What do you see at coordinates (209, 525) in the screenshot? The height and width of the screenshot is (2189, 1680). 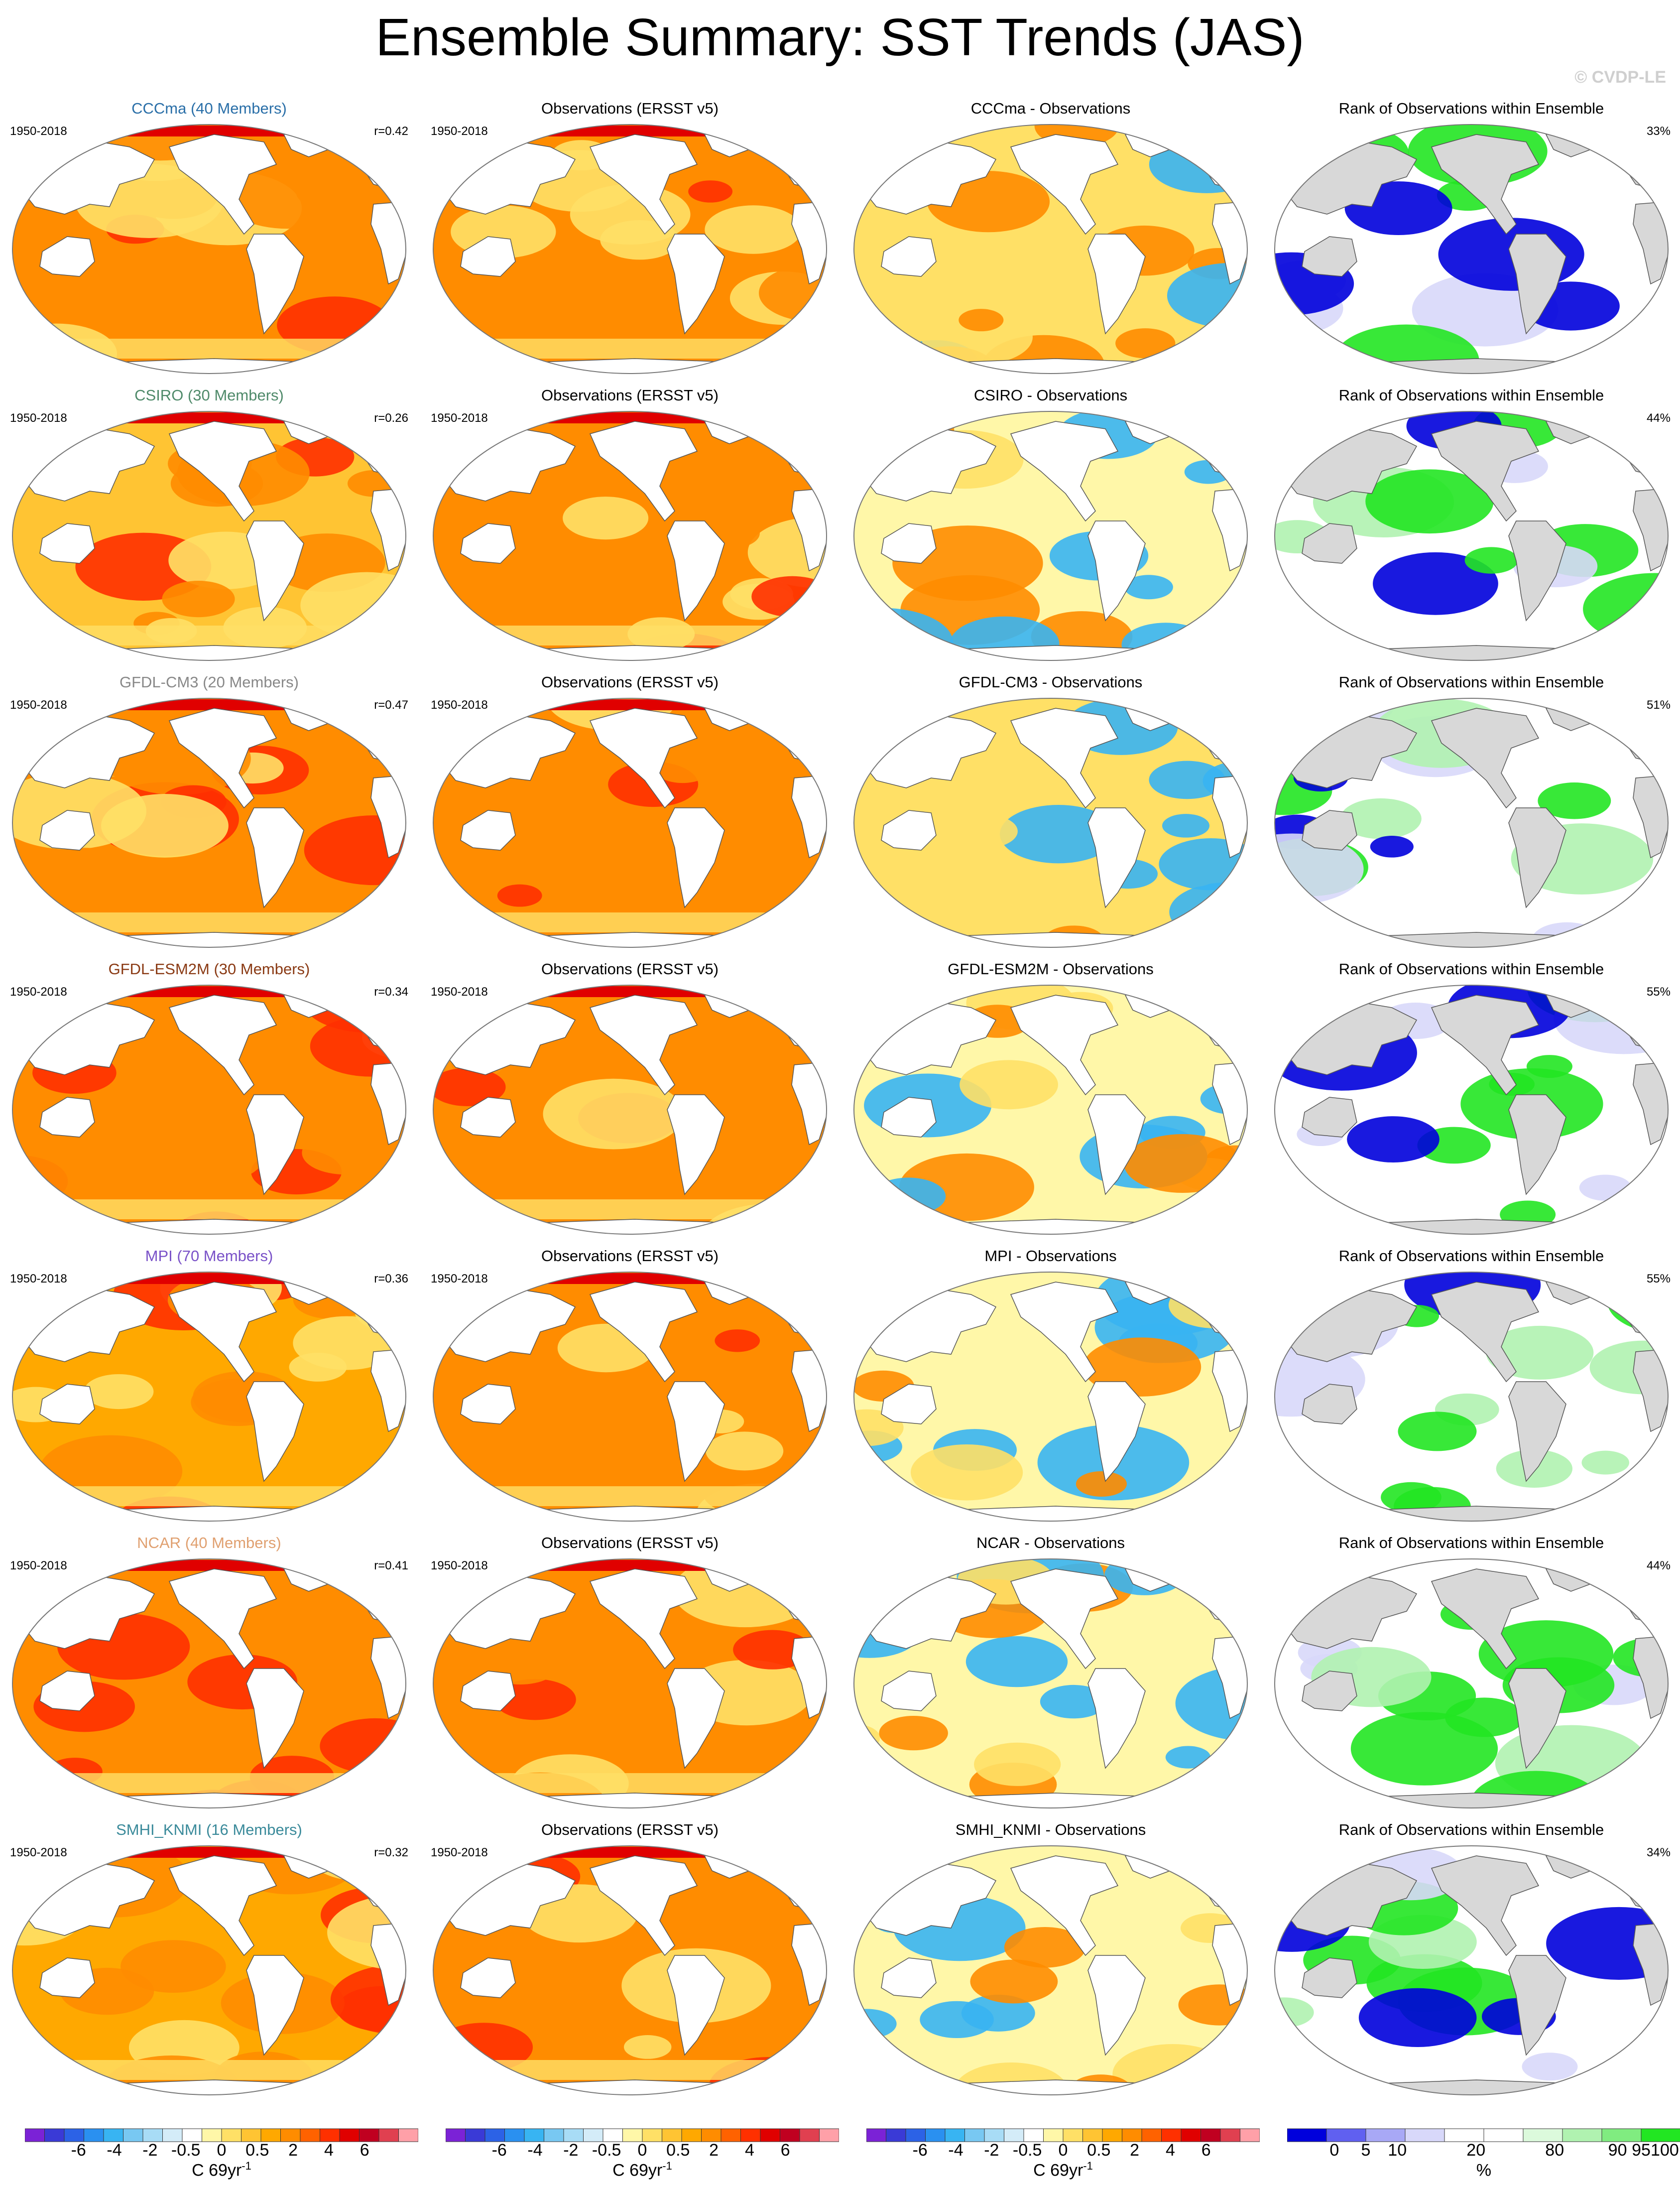 I see `map-panel-model: CSIRO (30 Members) 1950-2018 r=0.26` at bounding box center [209, 525].